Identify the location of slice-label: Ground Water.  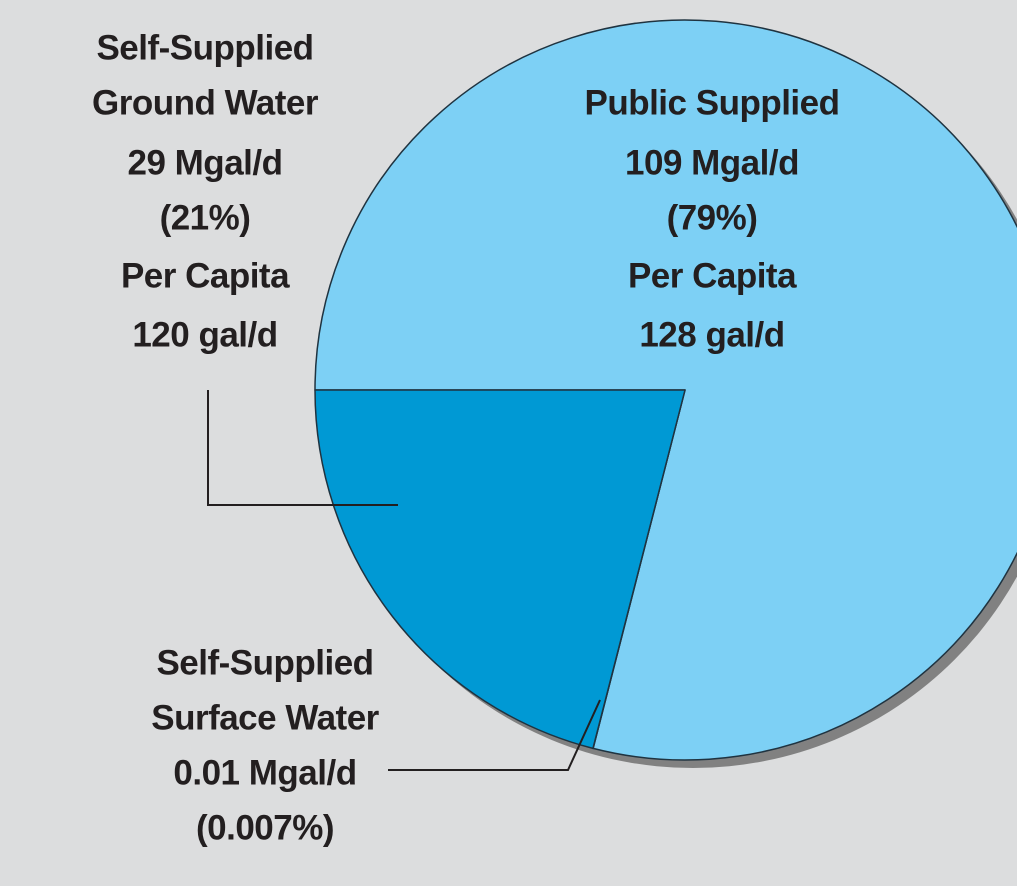
(205, 102).